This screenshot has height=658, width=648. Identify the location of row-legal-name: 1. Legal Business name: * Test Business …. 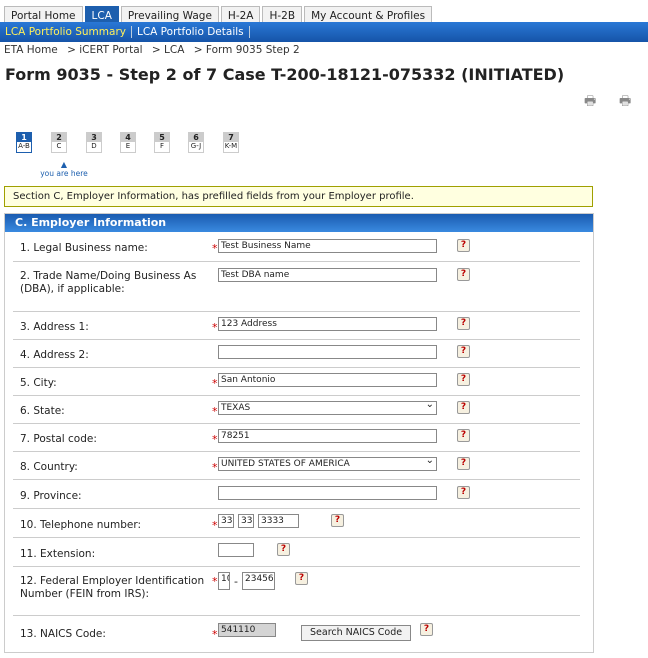
(296, 246).